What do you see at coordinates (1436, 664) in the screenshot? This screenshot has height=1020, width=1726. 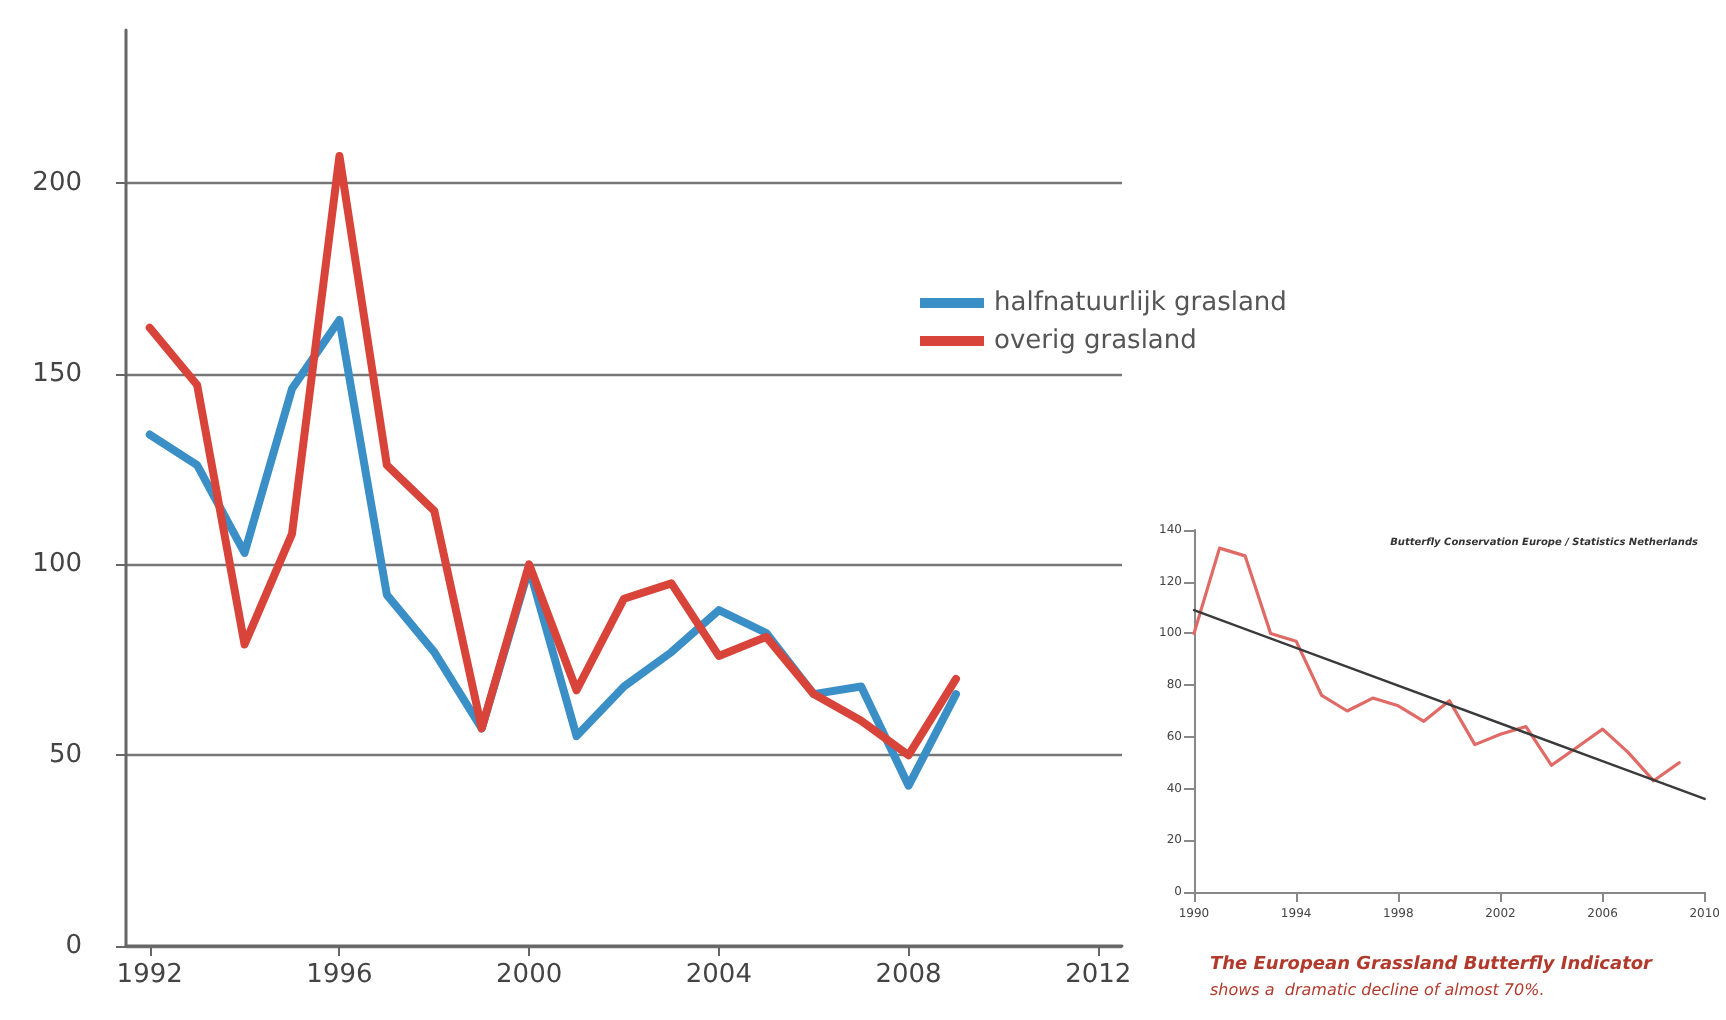 I see `line-series` at bounding box center [1436, 664].